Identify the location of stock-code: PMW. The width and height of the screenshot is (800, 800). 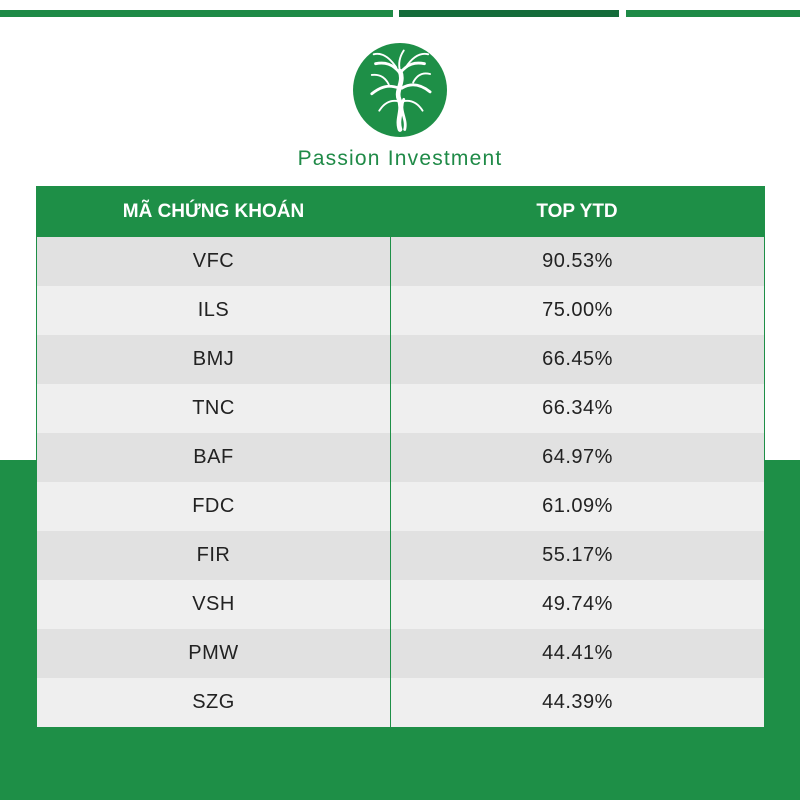
(213, 653).